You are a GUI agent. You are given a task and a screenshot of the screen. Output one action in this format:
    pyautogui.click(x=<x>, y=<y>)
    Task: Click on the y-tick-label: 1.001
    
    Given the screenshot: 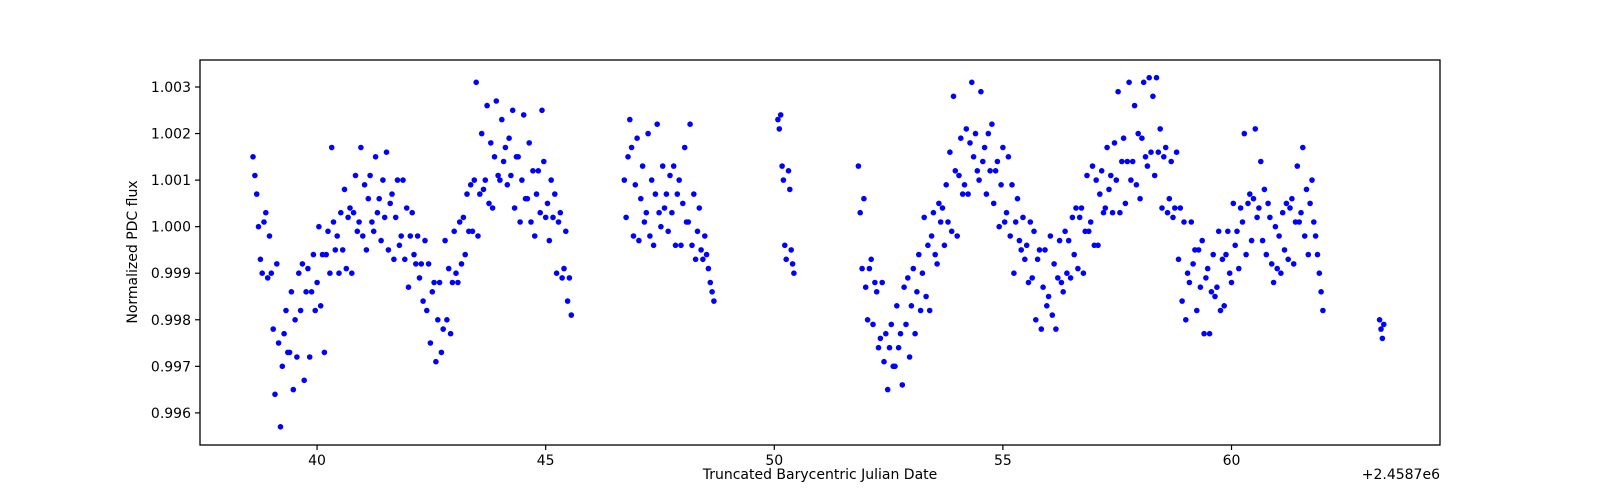 What is the action you would take?
    pyautogui.click(x=171, y=181)
    